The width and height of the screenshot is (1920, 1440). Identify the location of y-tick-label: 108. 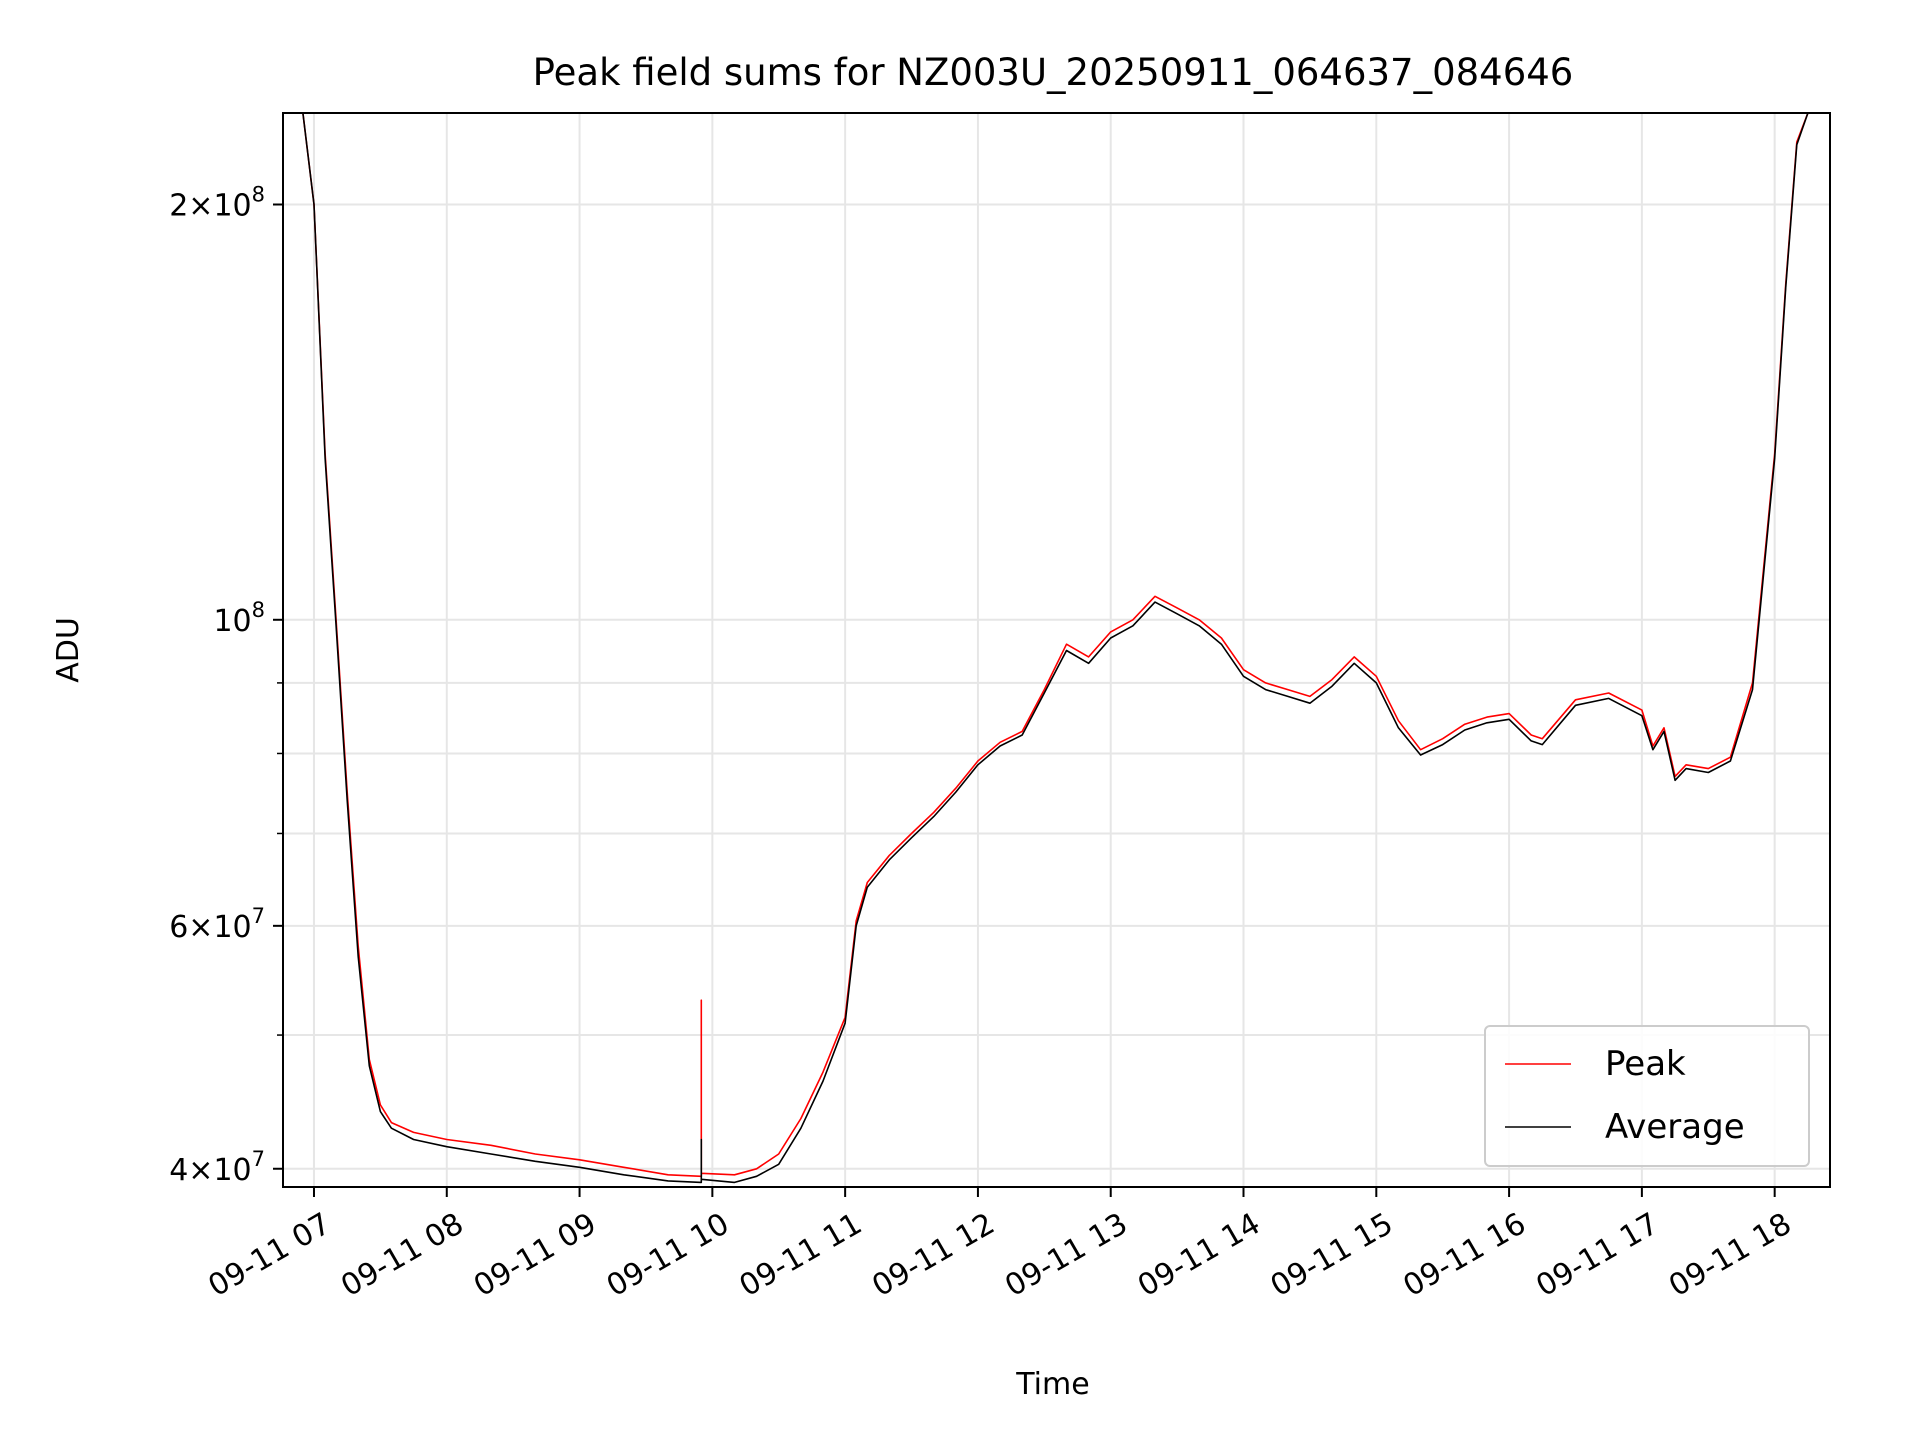
(239, 618).